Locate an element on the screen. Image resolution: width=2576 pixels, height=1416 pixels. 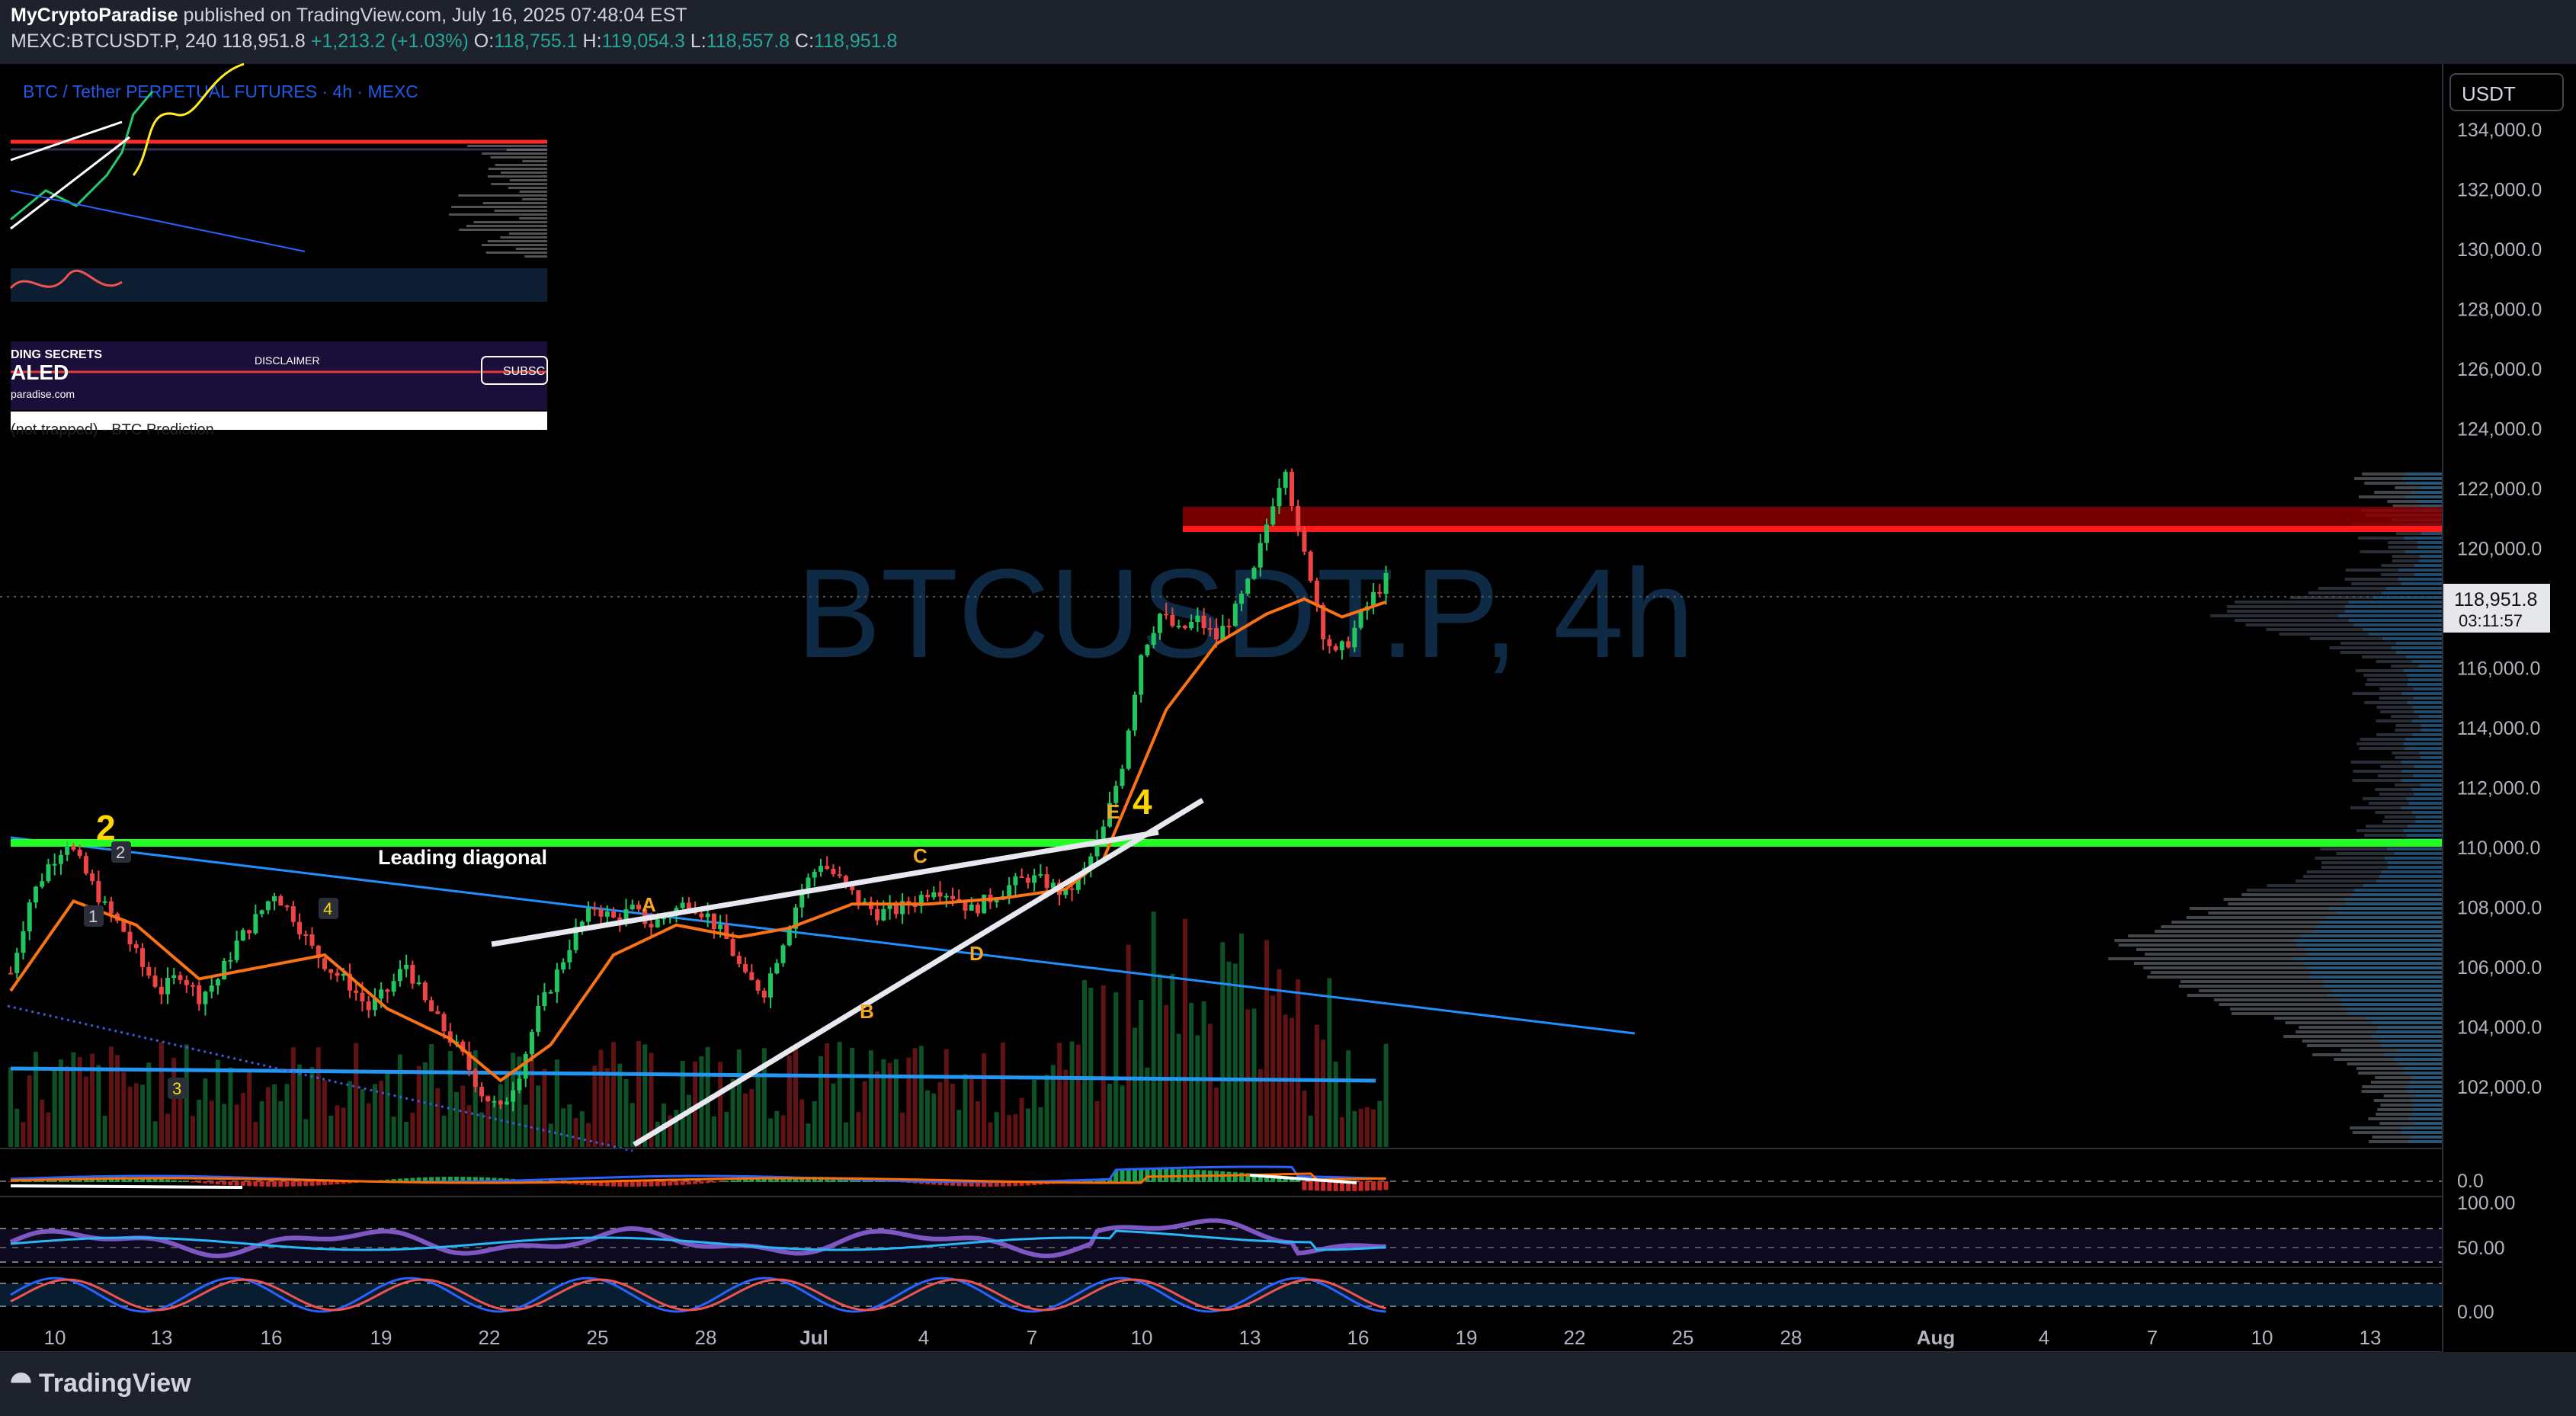
currency-selector: USDT is located at coordinates (2506, 92).